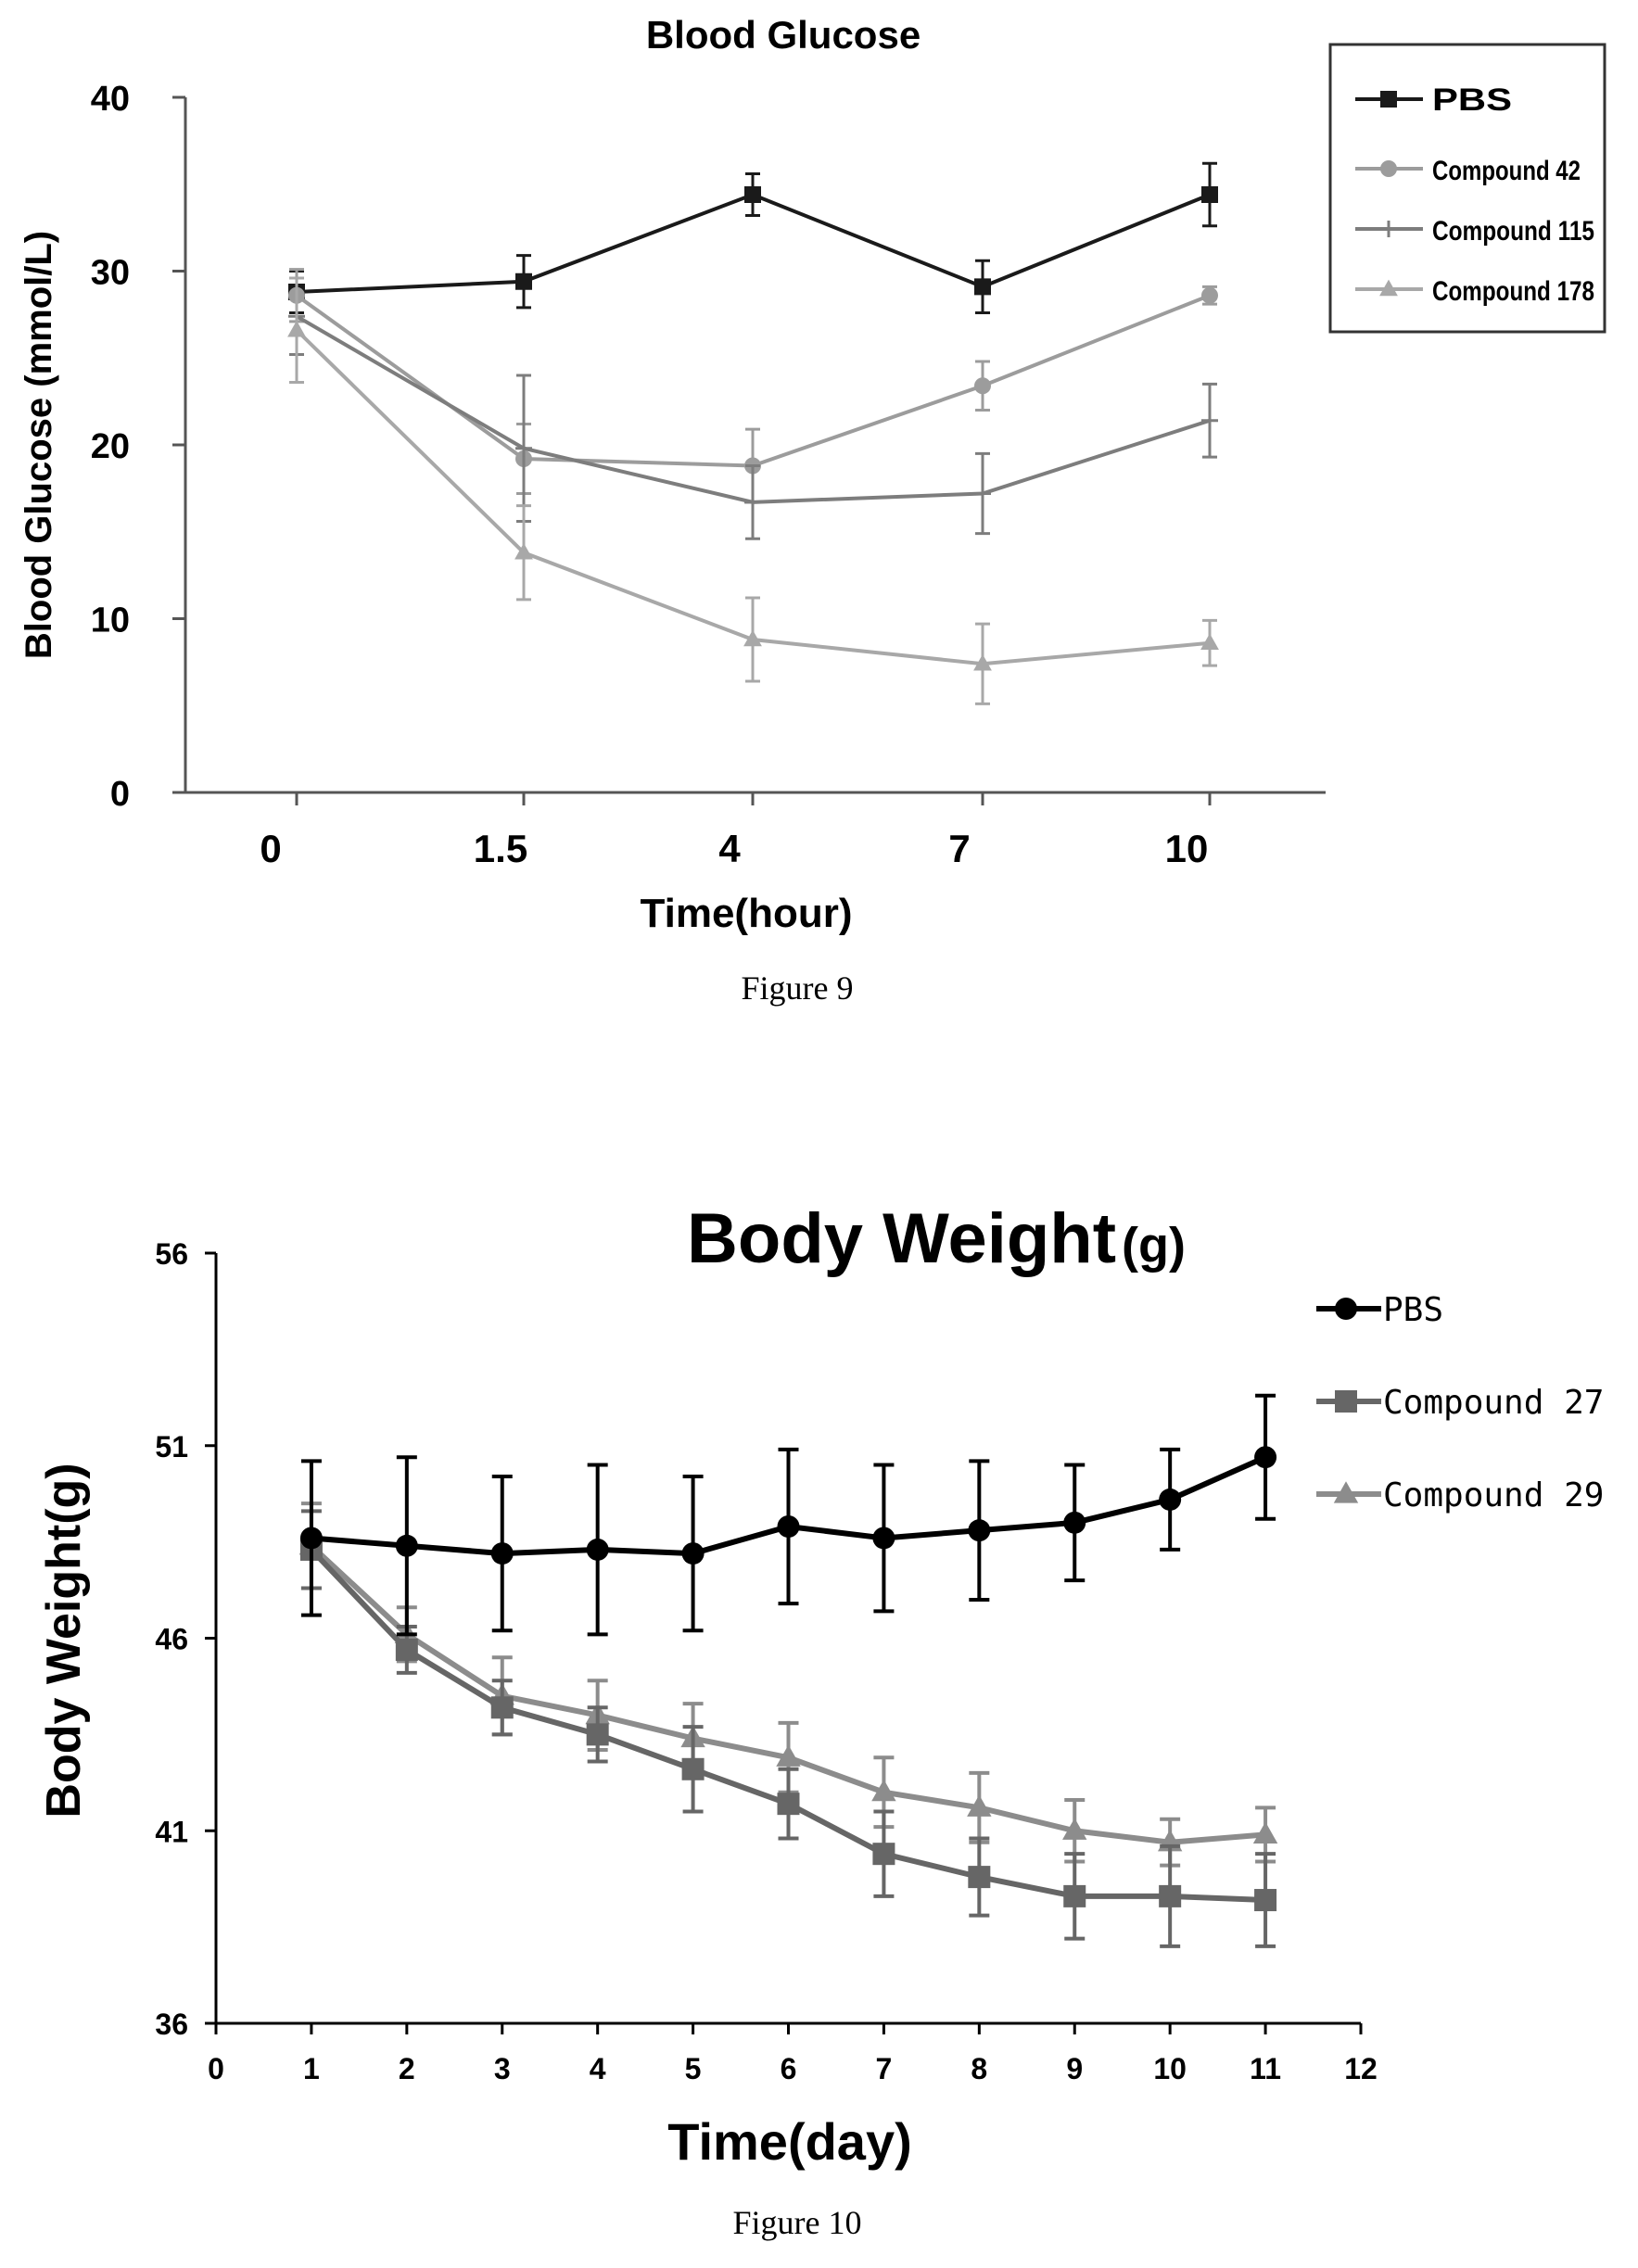 The height and width of the screenshot is (2268, 1638). I want to click on chart1-legend-pbs-marker, so click(1388, 99).